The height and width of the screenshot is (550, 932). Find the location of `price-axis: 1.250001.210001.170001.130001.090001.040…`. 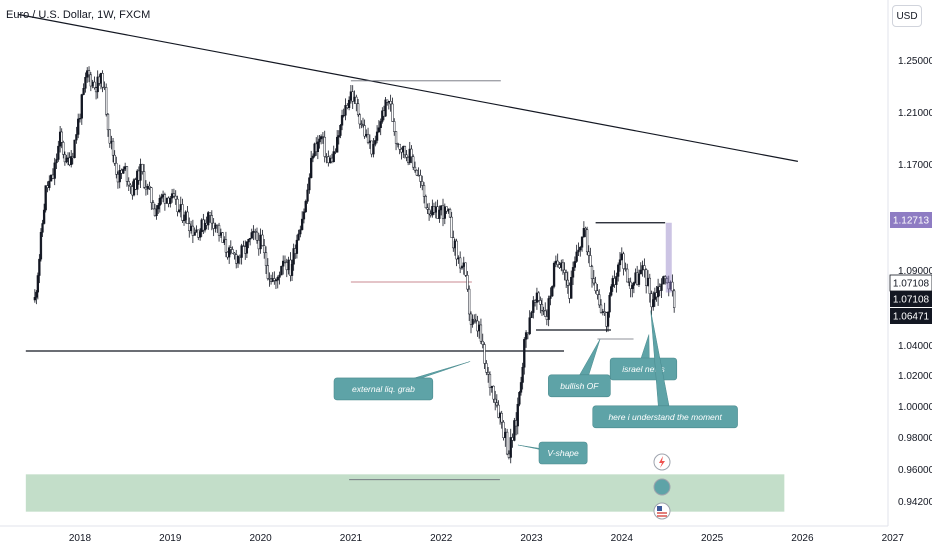

price-axis: 1.250001.210001.170001.130001.090001.040… is located at coordinates (909, 263).